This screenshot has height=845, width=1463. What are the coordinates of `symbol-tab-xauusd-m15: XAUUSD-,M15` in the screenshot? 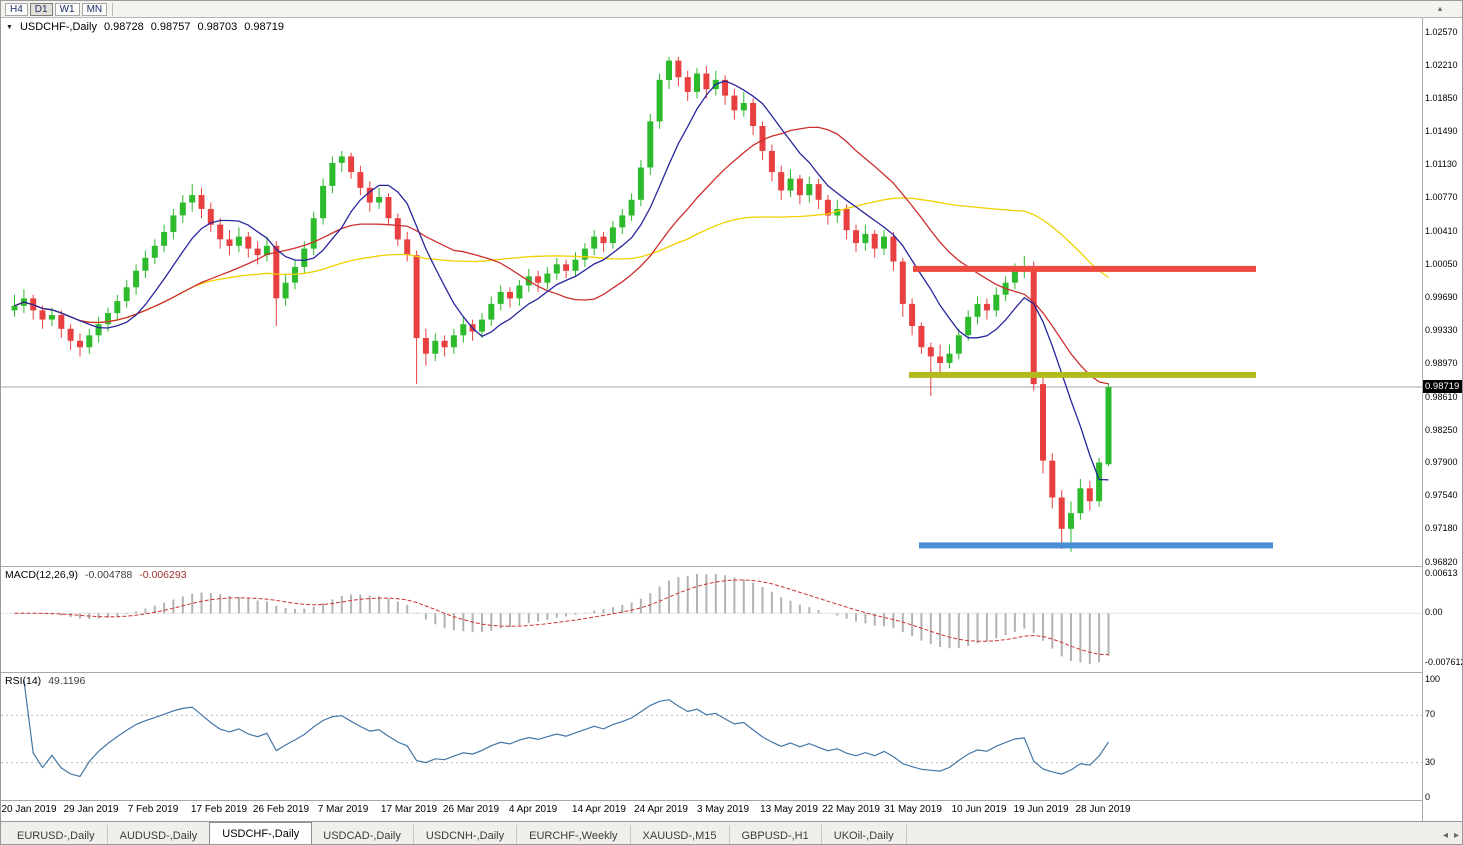 It's located at (680, 834).